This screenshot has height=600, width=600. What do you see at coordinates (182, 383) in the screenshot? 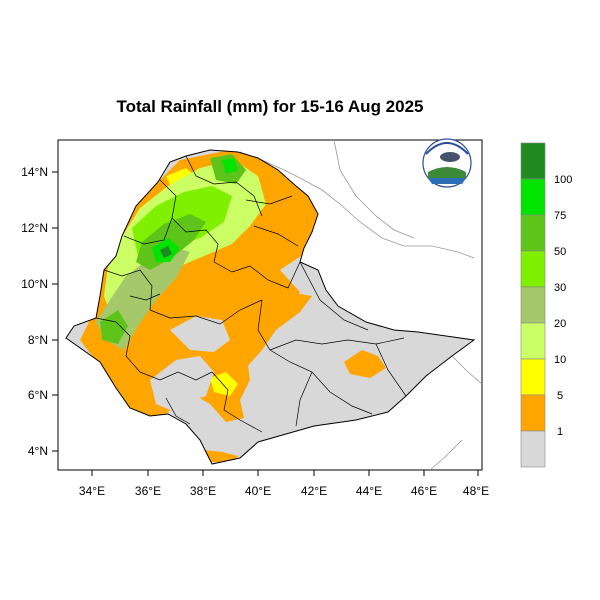
I see `no-rain-south` at bounding box center [182, 383].